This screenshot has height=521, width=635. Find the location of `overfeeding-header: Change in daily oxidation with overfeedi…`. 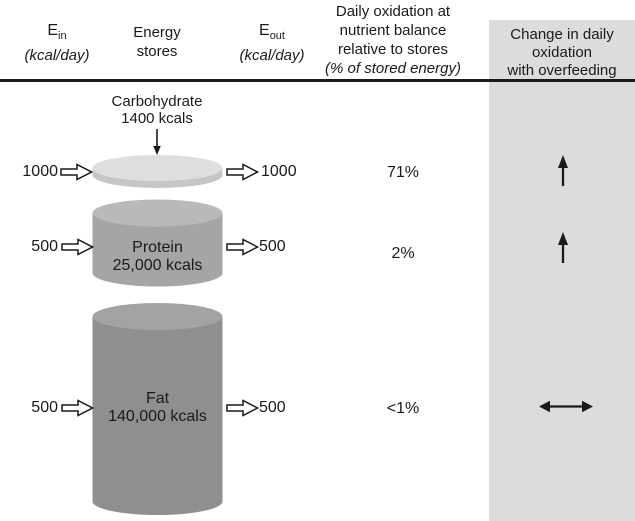

overfeeding-header: Change in daily oxidation with overfeedi… is located at coordinates (562, 52).